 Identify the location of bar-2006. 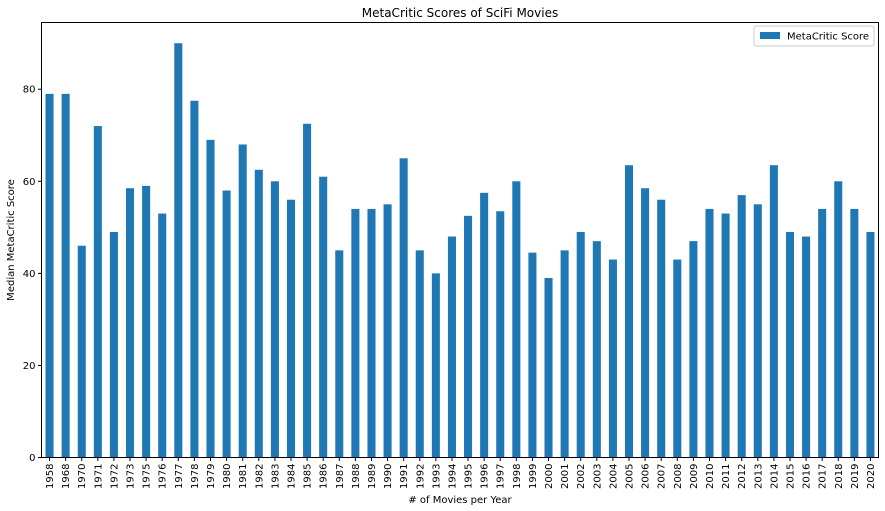
(645, 323).